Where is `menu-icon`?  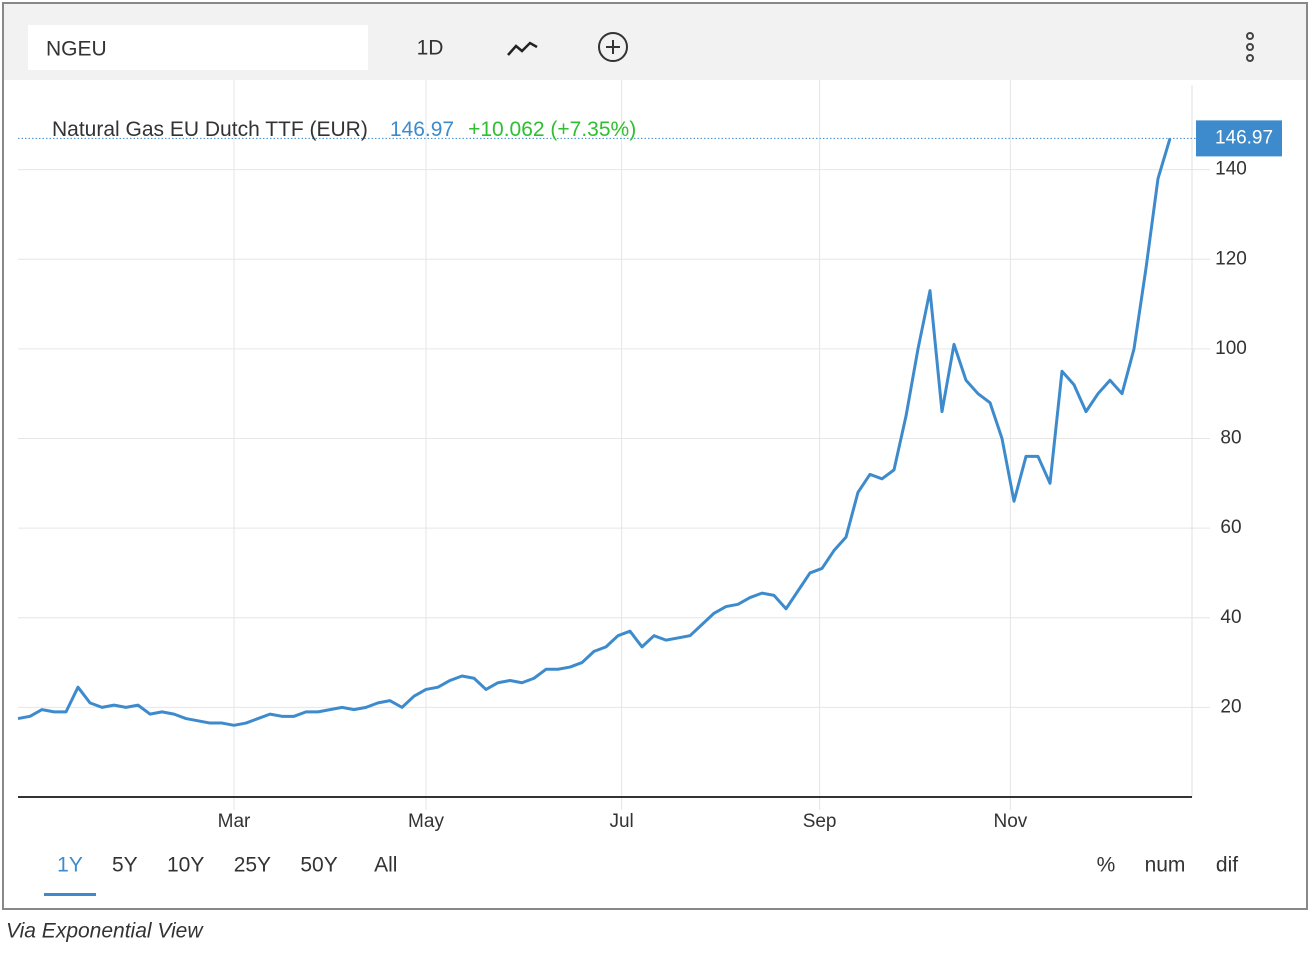
menu-icon is located at coordinates (1250, 47).